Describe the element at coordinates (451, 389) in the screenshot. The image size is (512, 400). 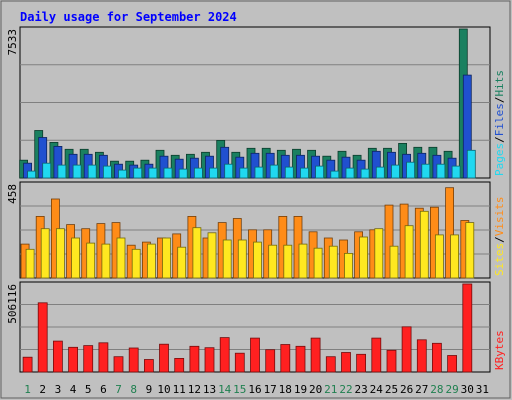
I see `x-tick-label-29: 29` at that location.